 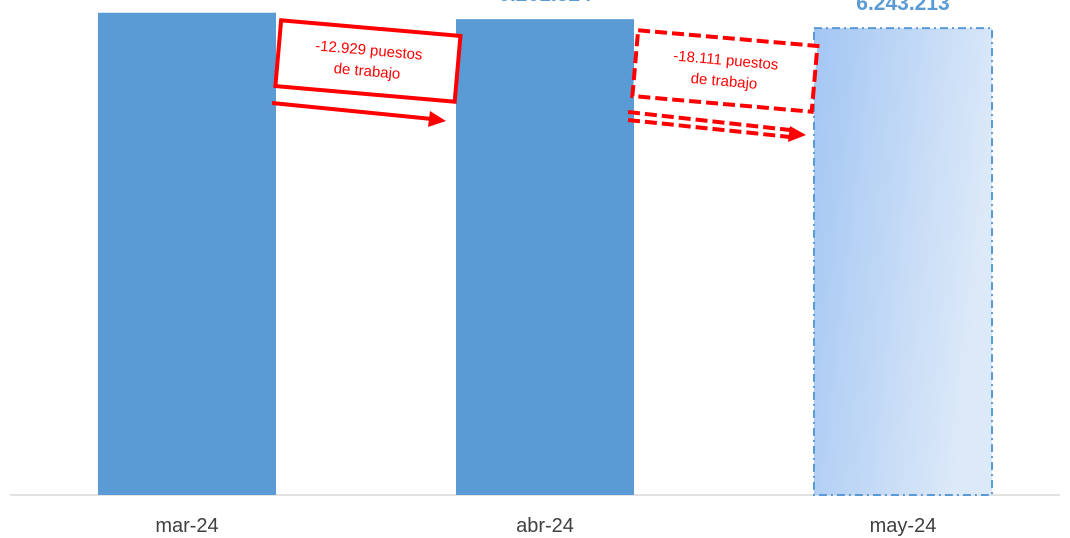 I want to click on callout-2-line-2: de trabajo, so click(x=724, y=81).